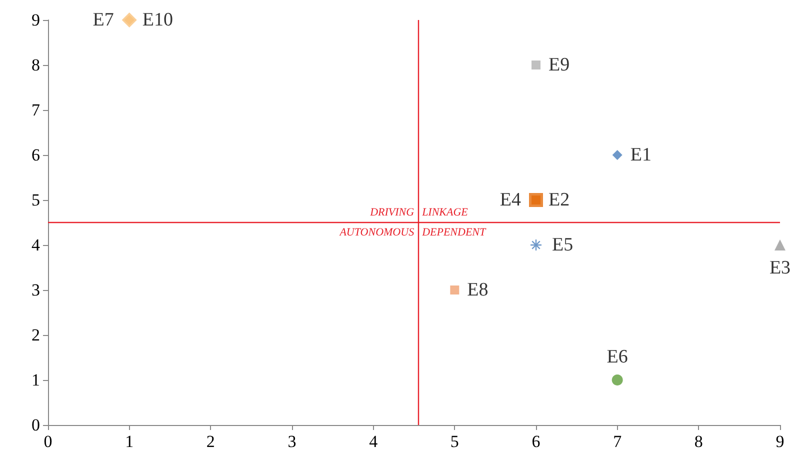 This screenshot has width=808, height=475. Describe the element at coordinates (36, 290) in the screenshot. I see `y-tick-label: 3` at that location.